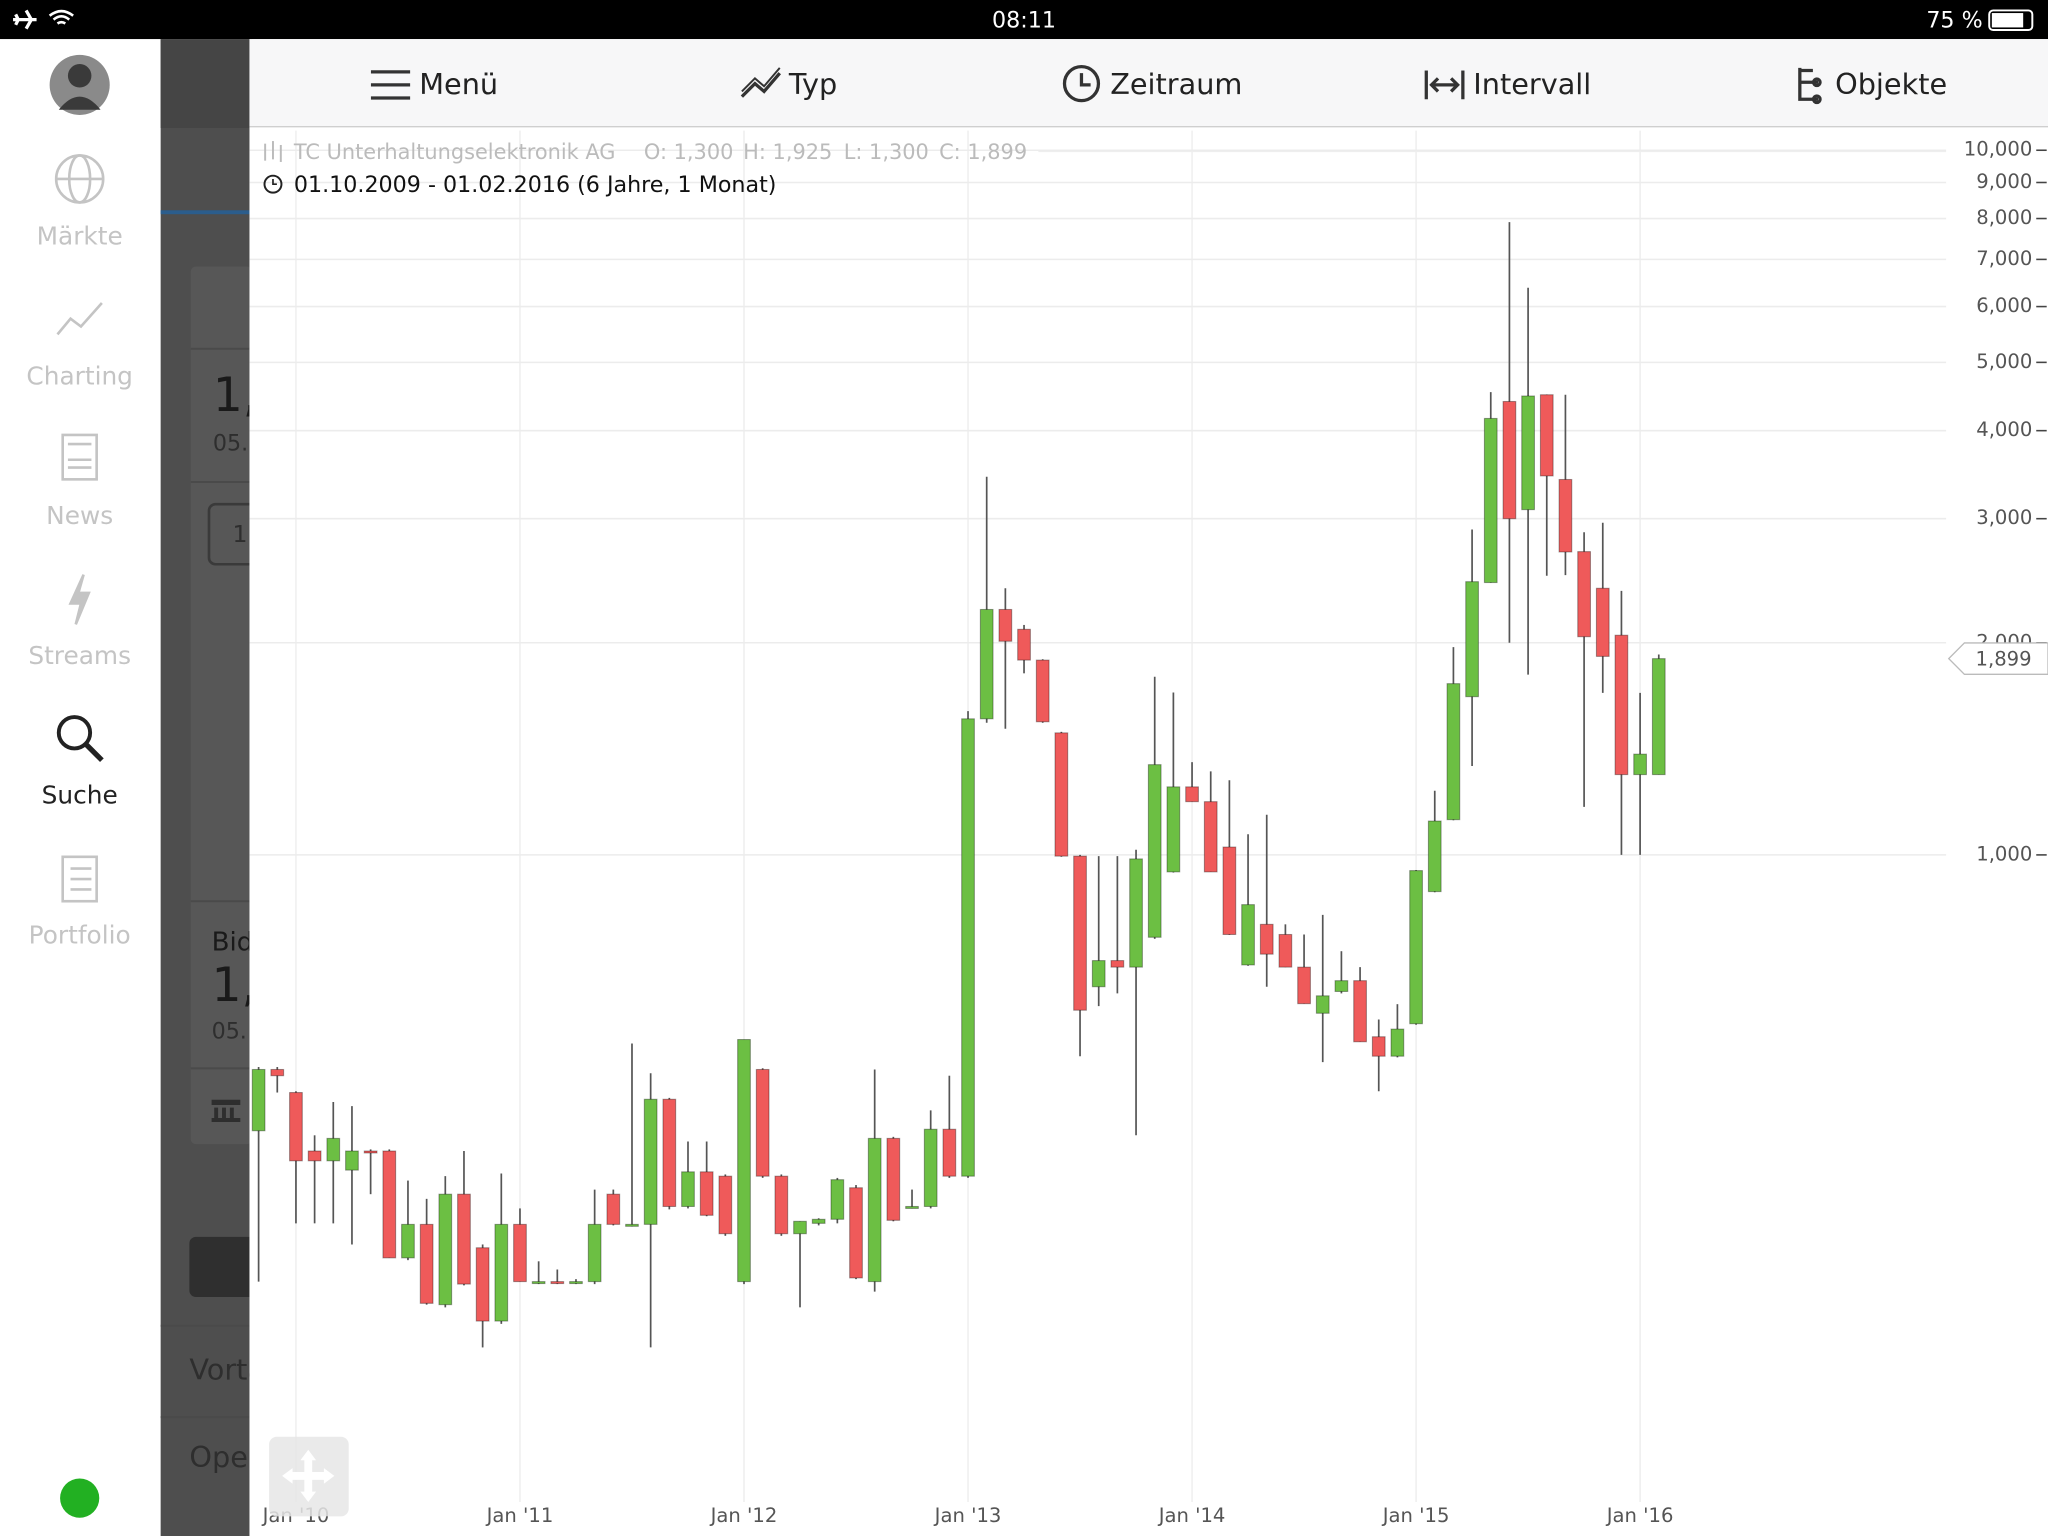  Describe the element at coordinates (206, 212) in the screenshot. I see `background-tab-line` at that location.